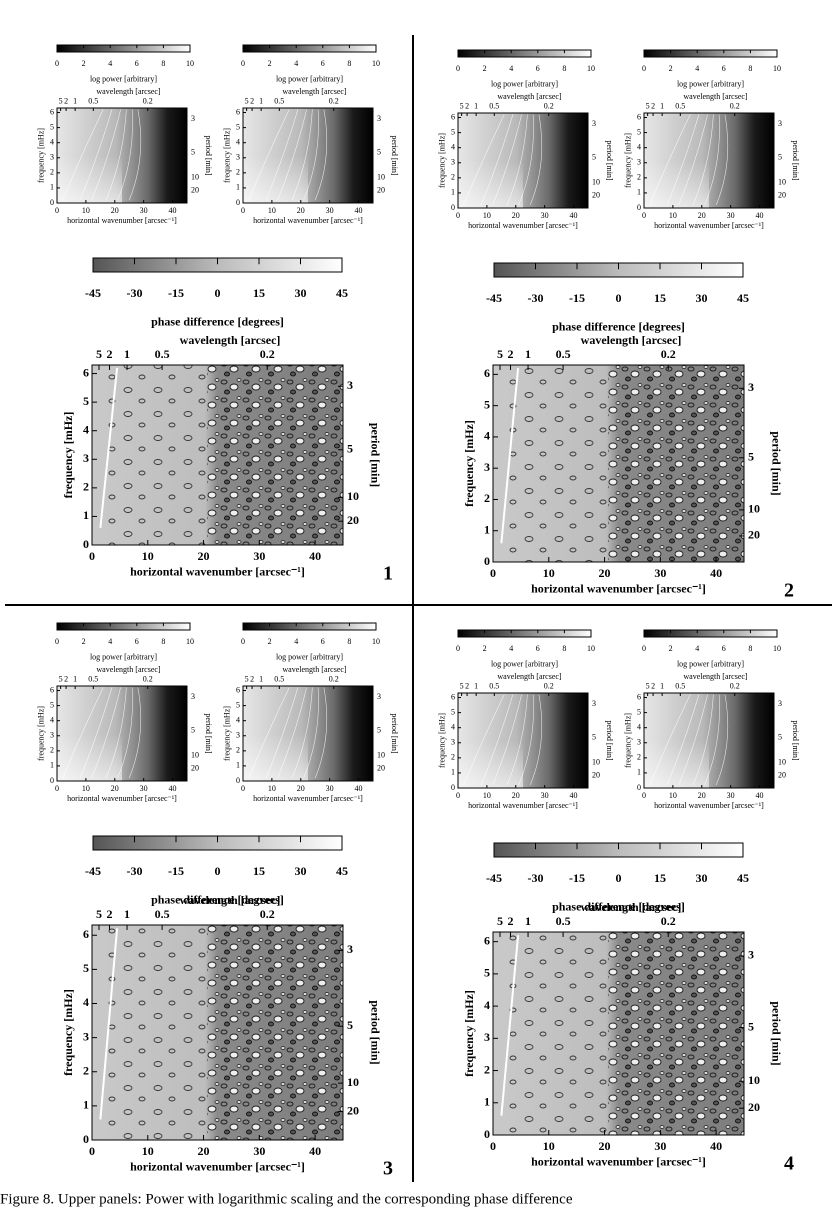 This screenshot has height=1215, width=837. Describe the element at coordinates (538, 648) in the screenshot. I see `colorbar-tick-label: 6` at that location.